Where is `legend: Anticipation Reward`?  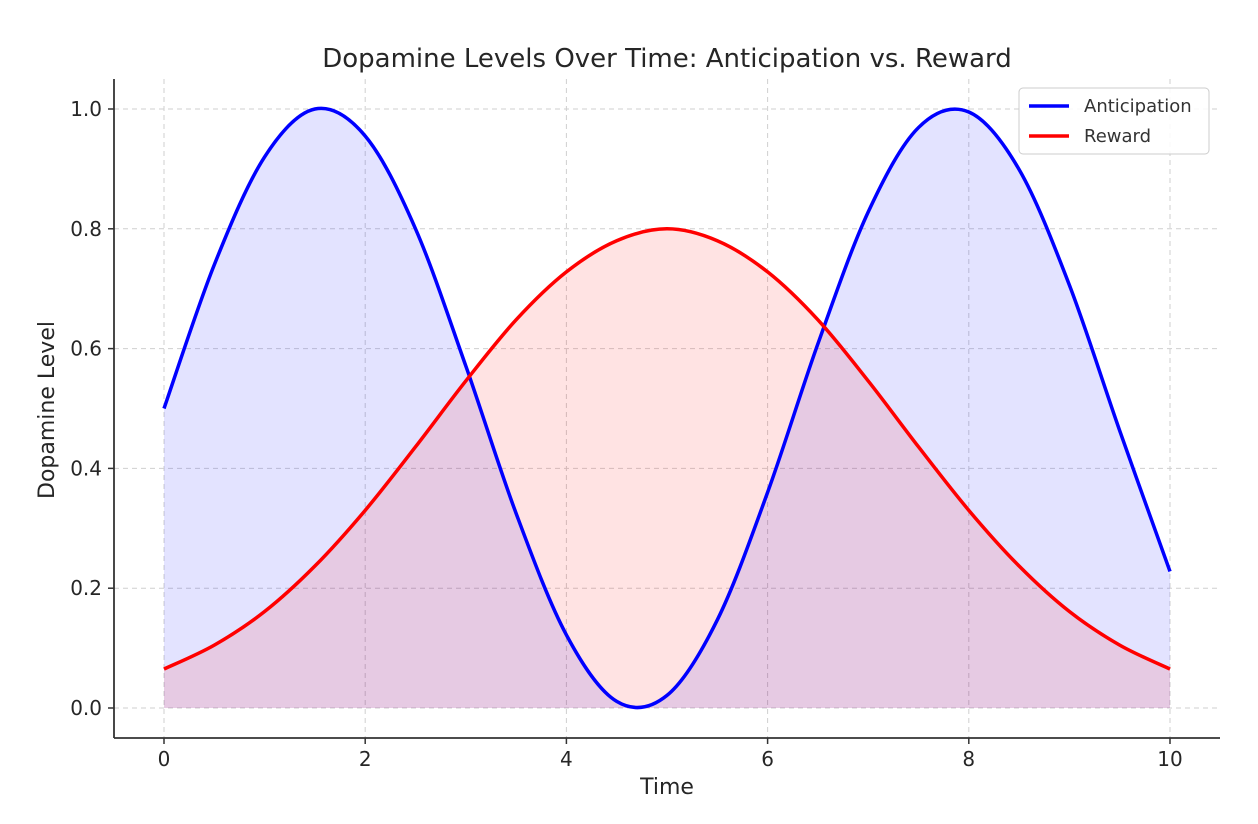
legend: Anticipation Reward is located at coordinates (1114, 121).